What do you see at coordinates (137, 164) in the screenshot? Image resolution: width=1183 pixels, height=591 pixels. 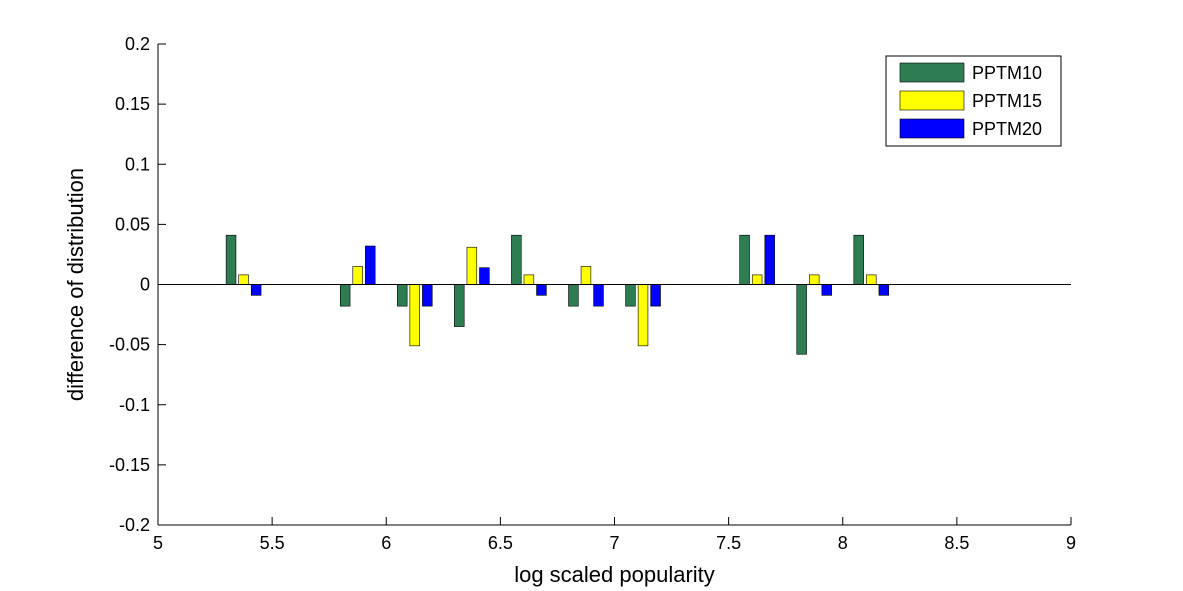 I see `y-tick-label: 0.1` at bounding box center [137, 164].